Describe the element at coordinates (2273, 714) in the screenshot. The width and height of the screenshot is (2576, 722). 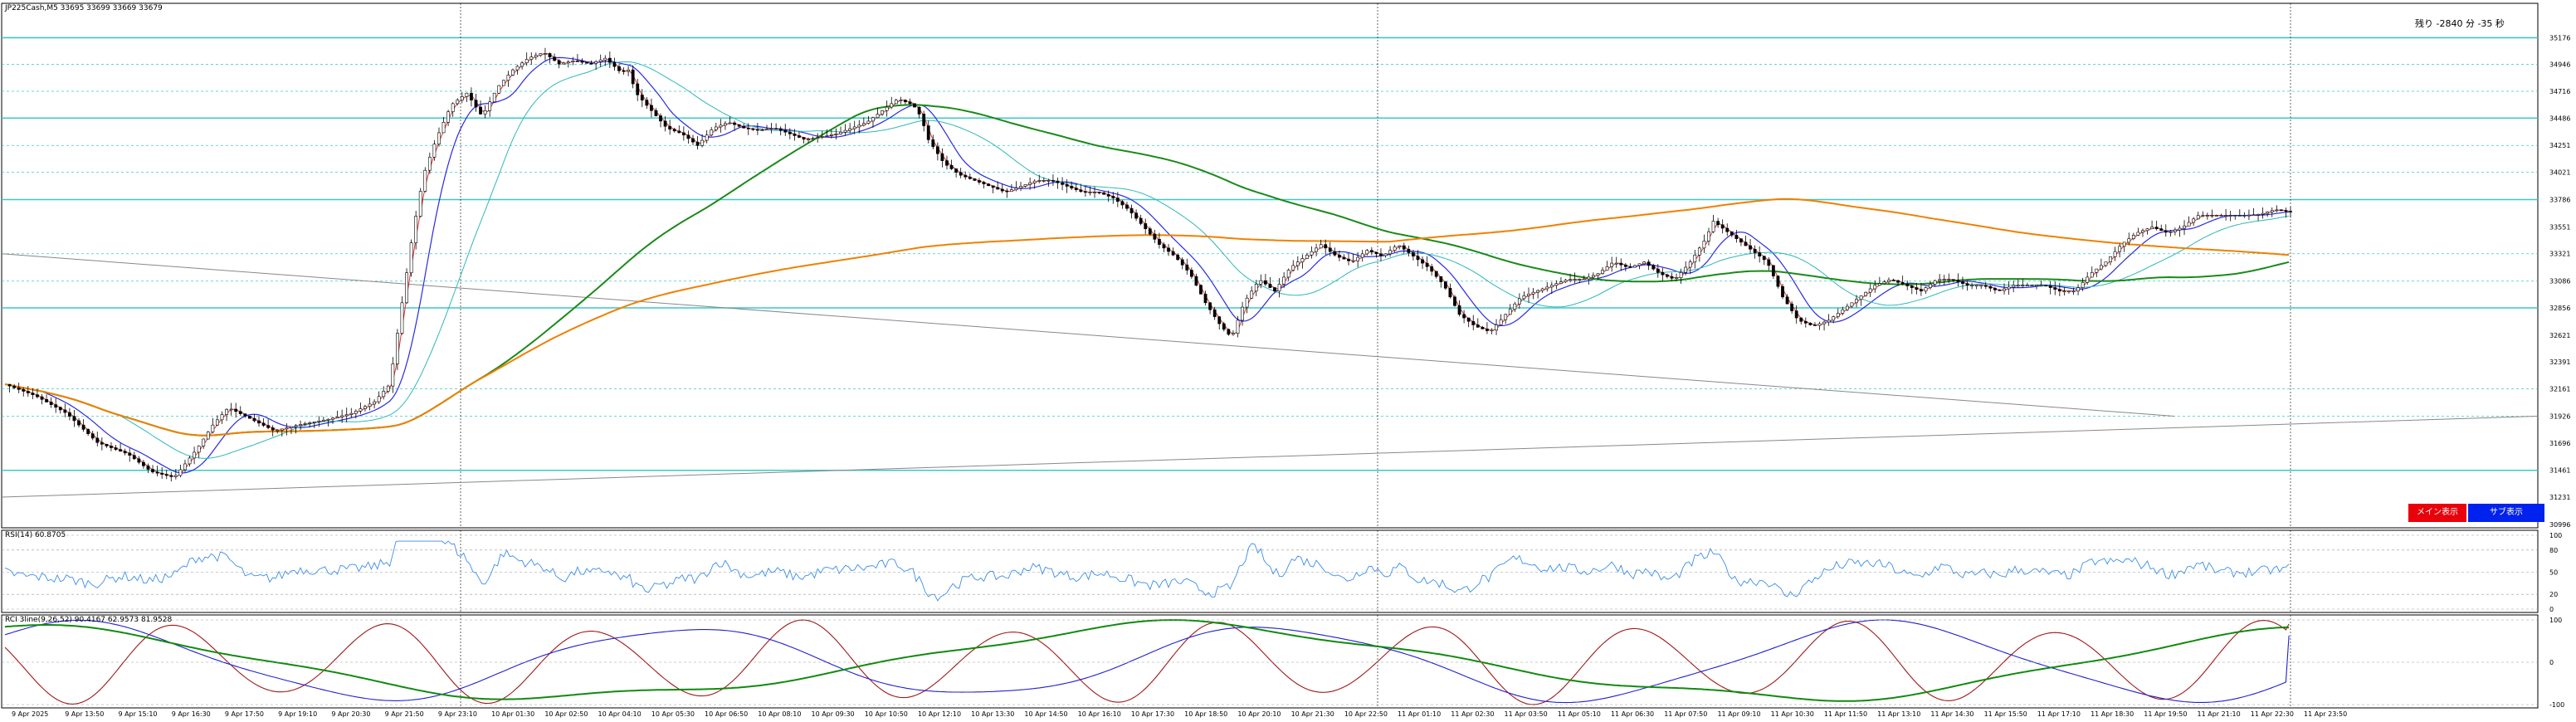
I see `x-tick-label: 11 Apr 22:30` at that location.